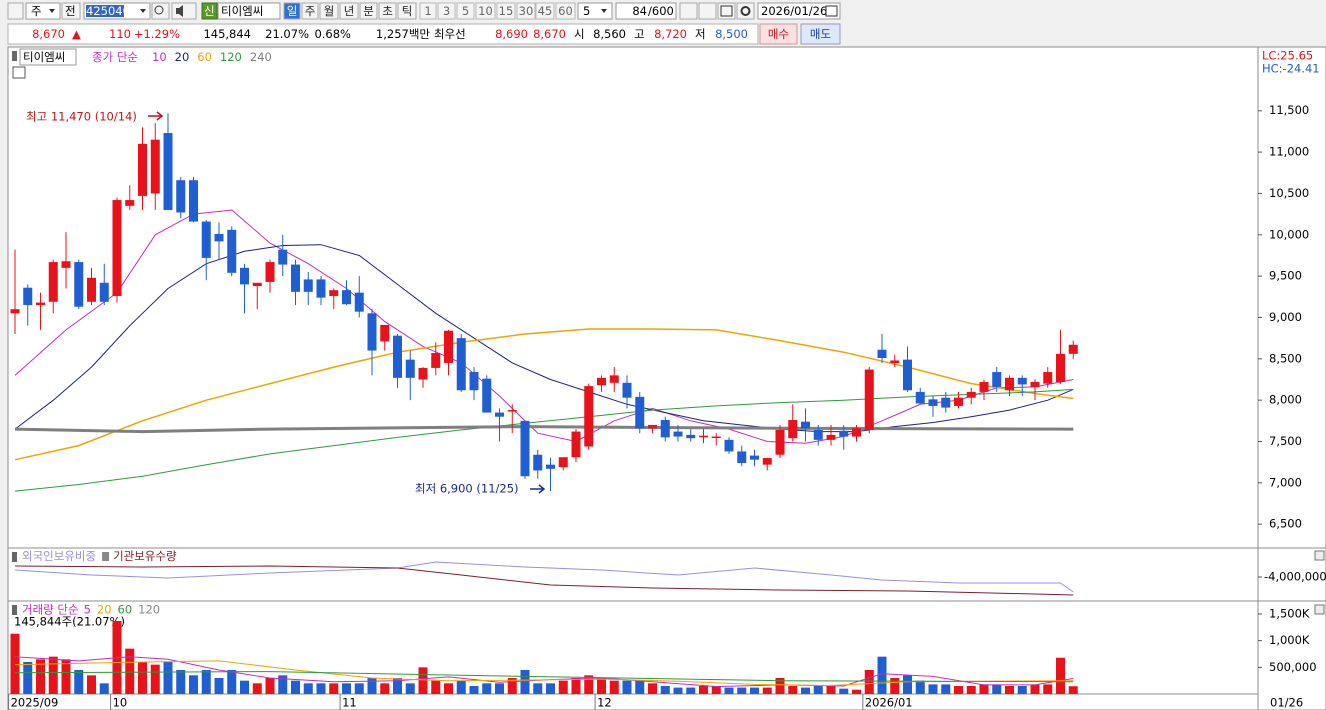 This screenshot has height=710, width=1326. What do you see at coordinates (19, 72) in the screenshot?
I see `table-icon` at bounding box center [19, 72].